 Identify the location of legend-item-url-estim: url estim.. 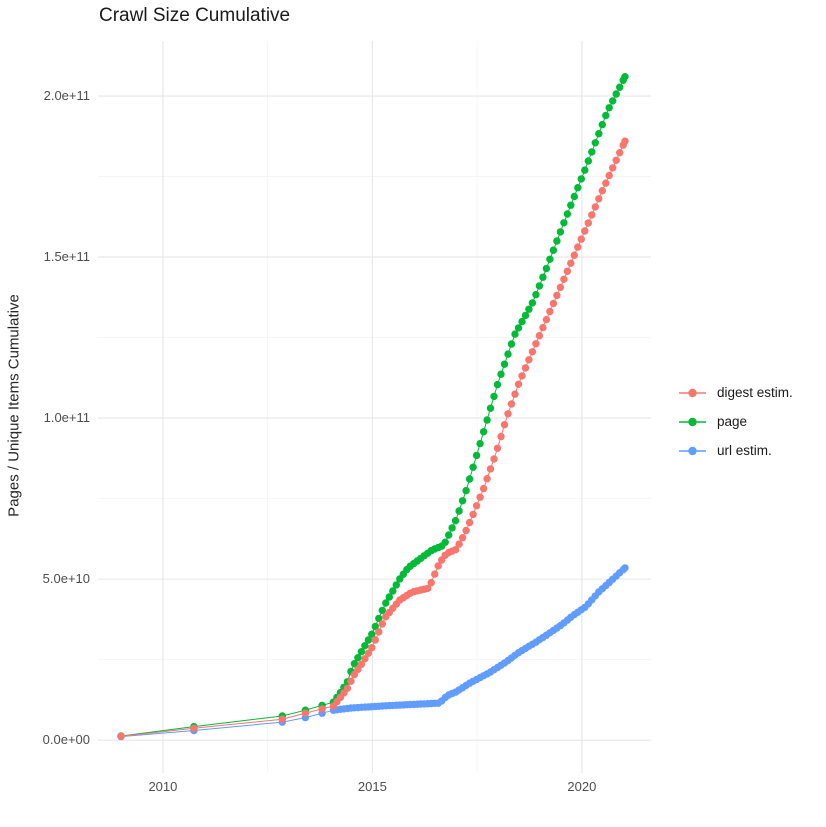
(736, 450).